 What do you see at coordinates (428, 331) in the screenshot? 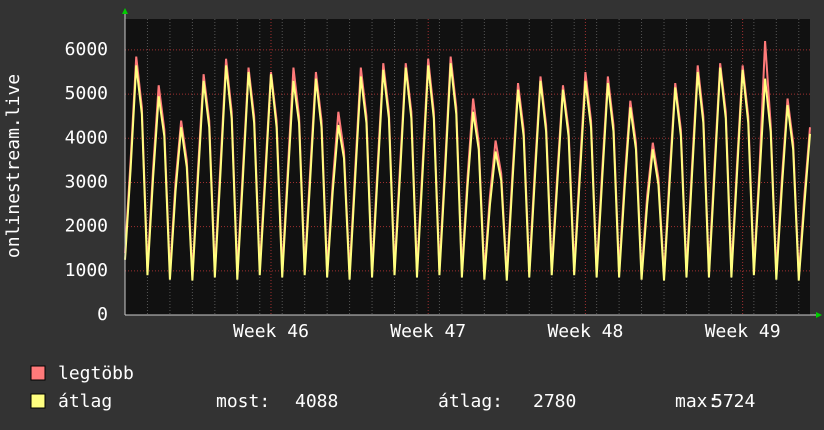
I see `x-tick-label: Week 47` at bounding box center [428, 331].